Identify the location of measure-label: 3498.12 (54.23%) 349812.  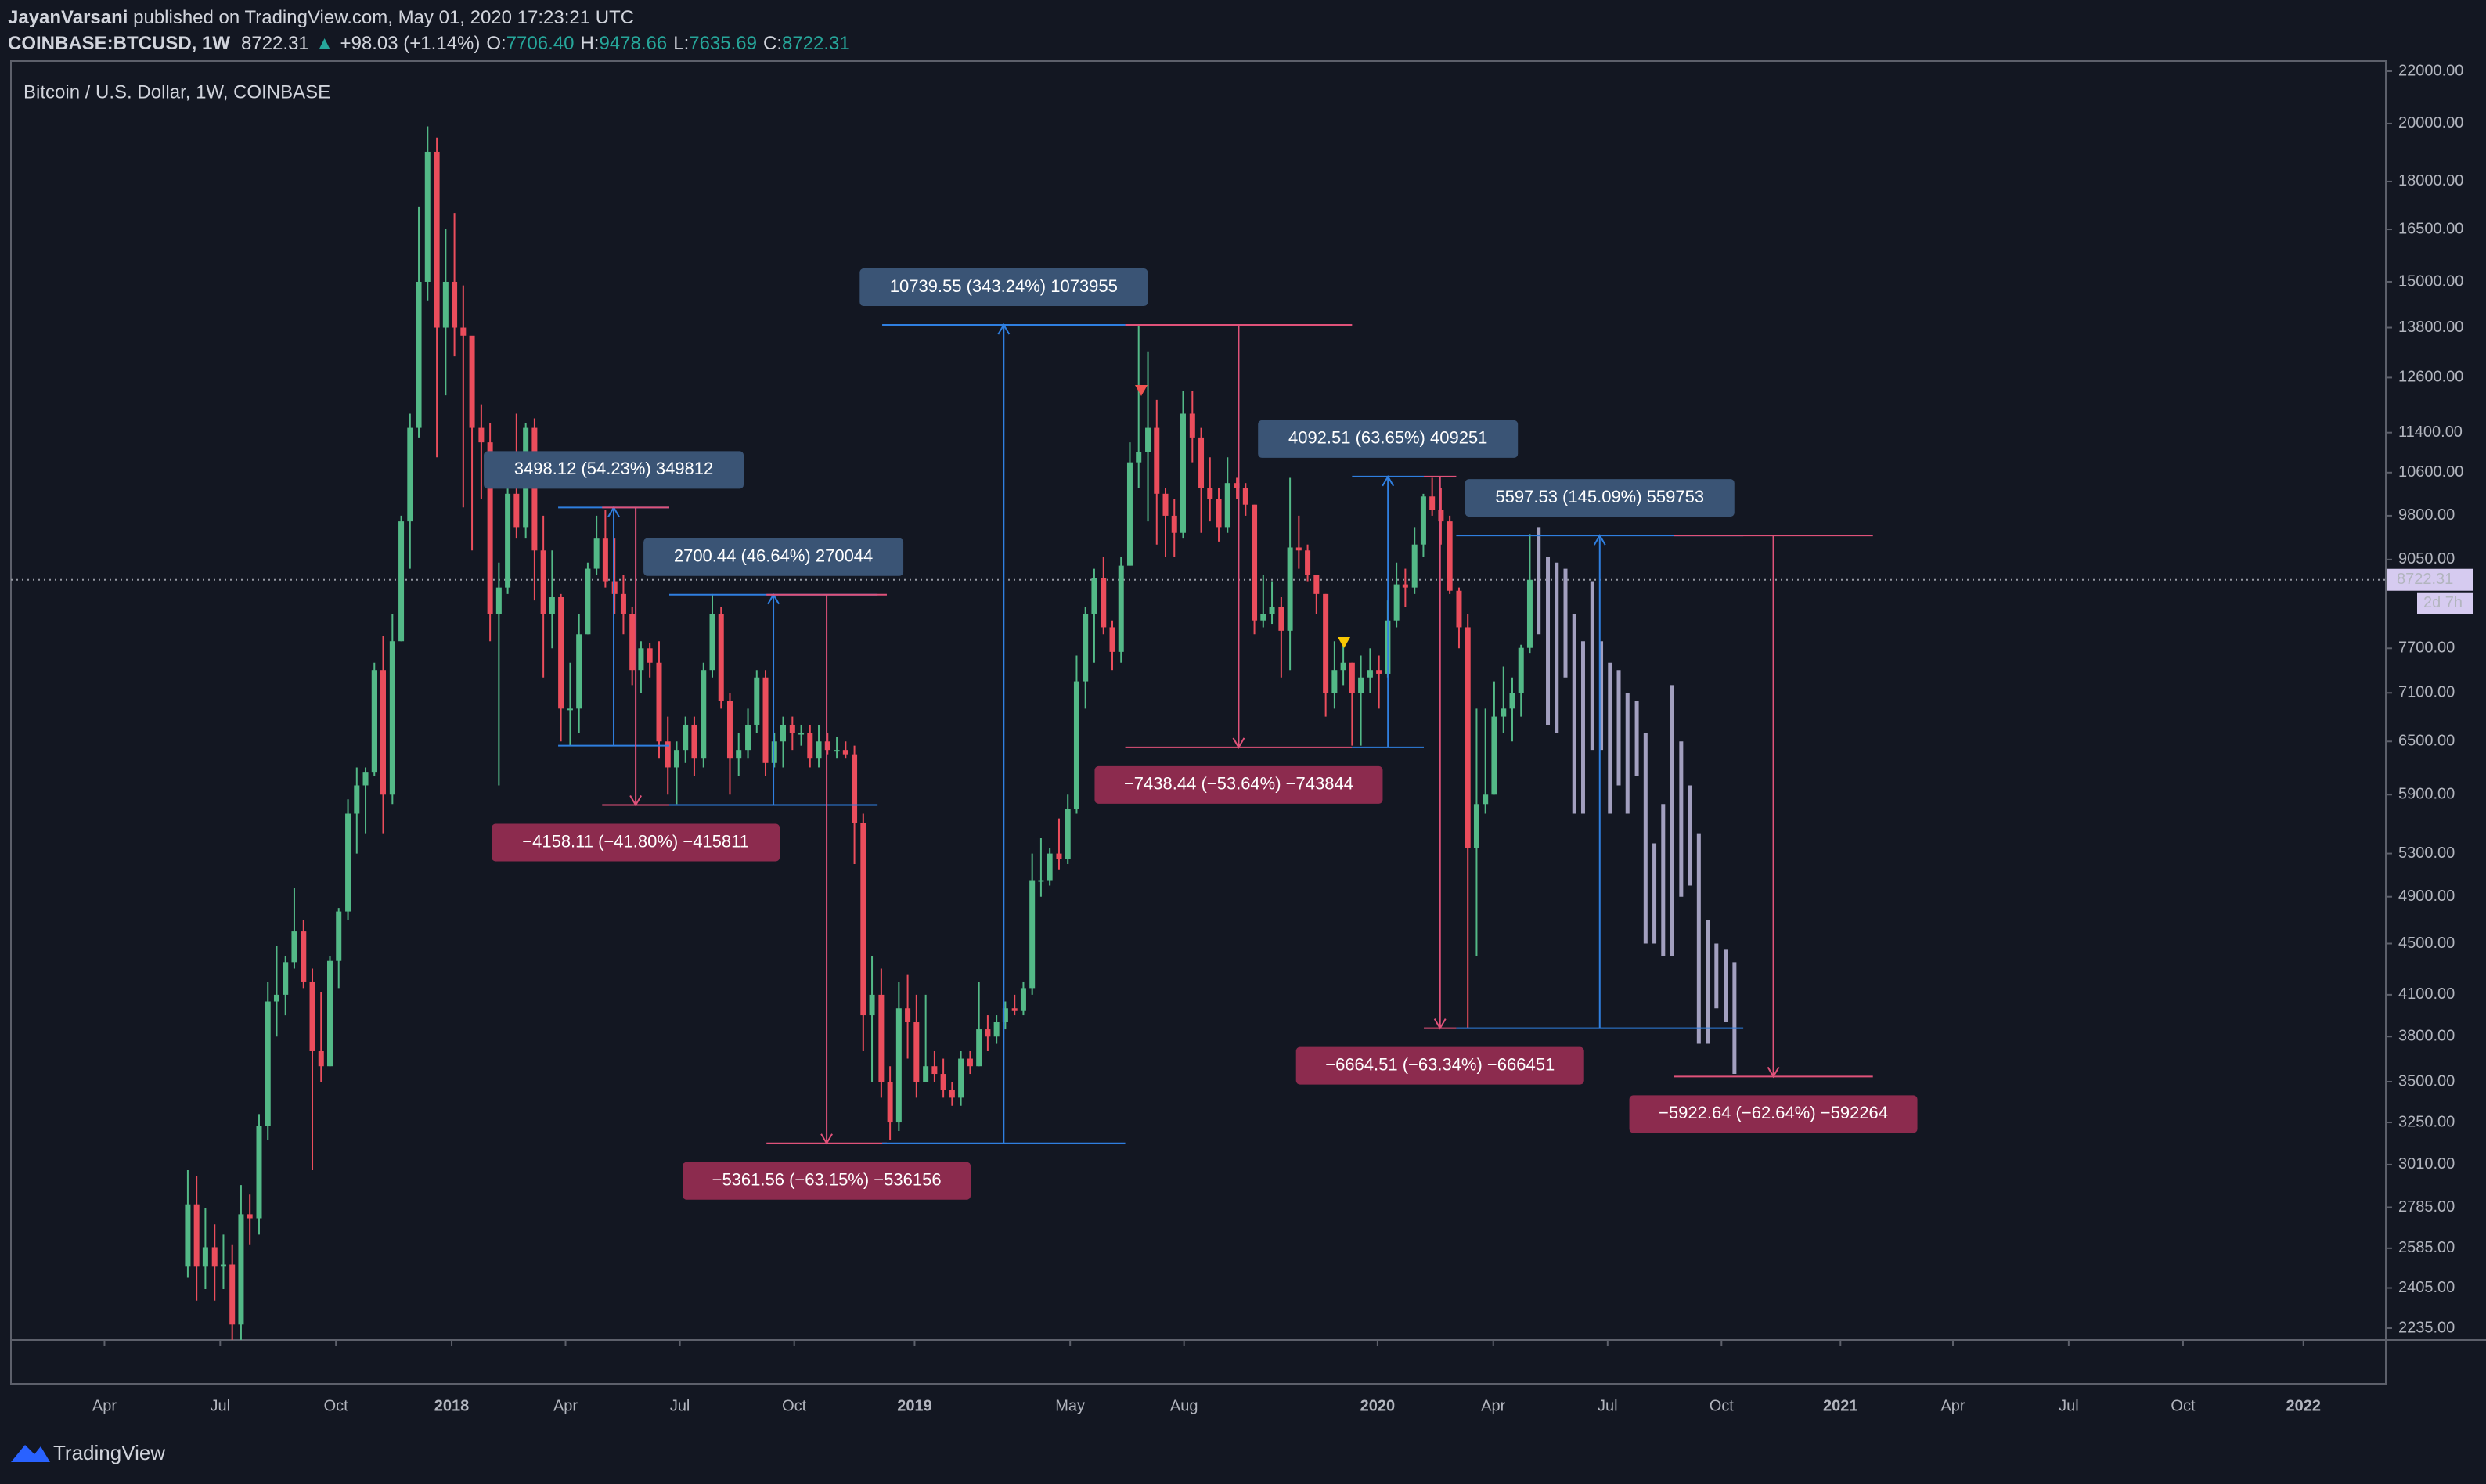
(613, 468).